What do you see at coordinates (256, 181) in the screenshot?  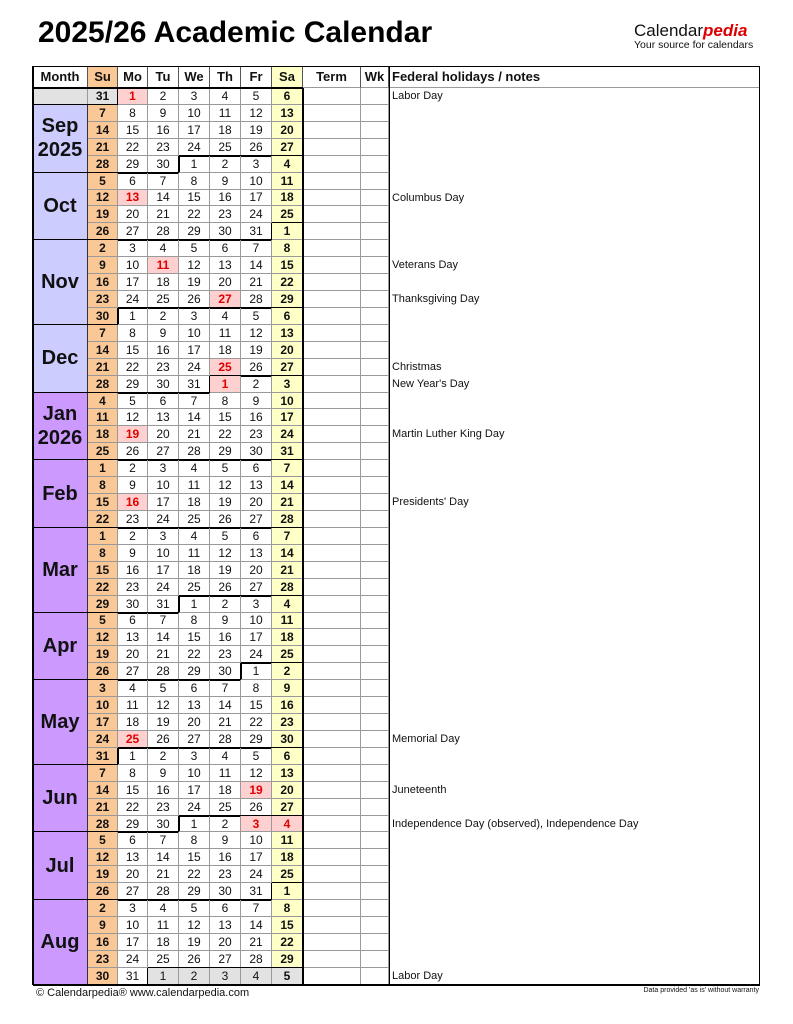 I see `day-cell: 10` at bounding box center [256, 181].